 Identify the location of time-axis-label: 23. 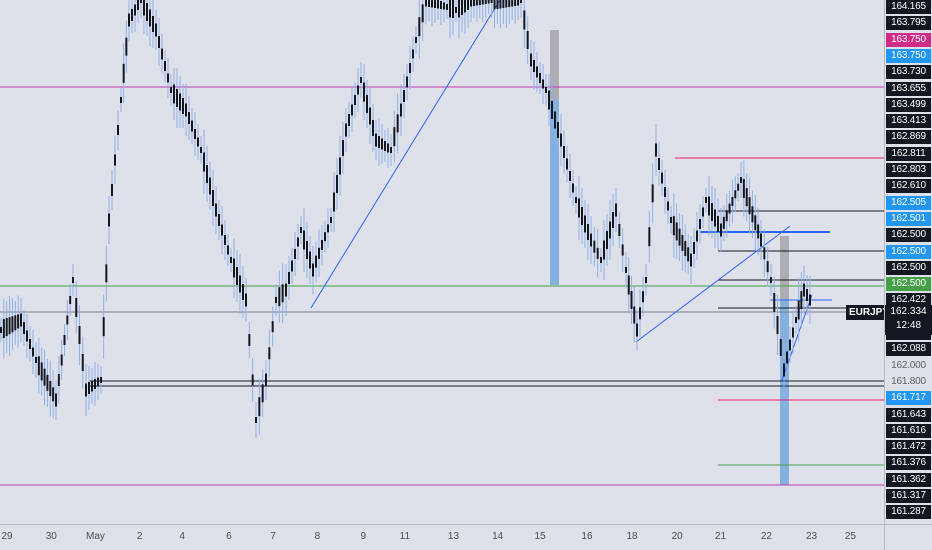
(811, 536).